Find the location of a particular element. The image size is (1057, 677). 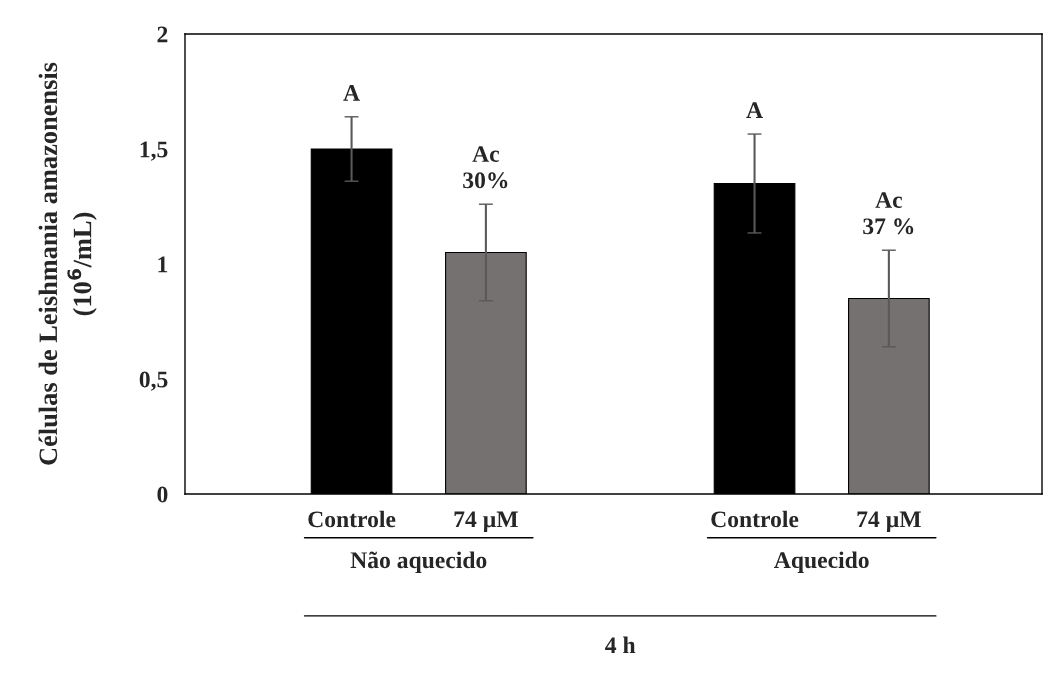

text: Aquecido is located at coordinates (821, 562).